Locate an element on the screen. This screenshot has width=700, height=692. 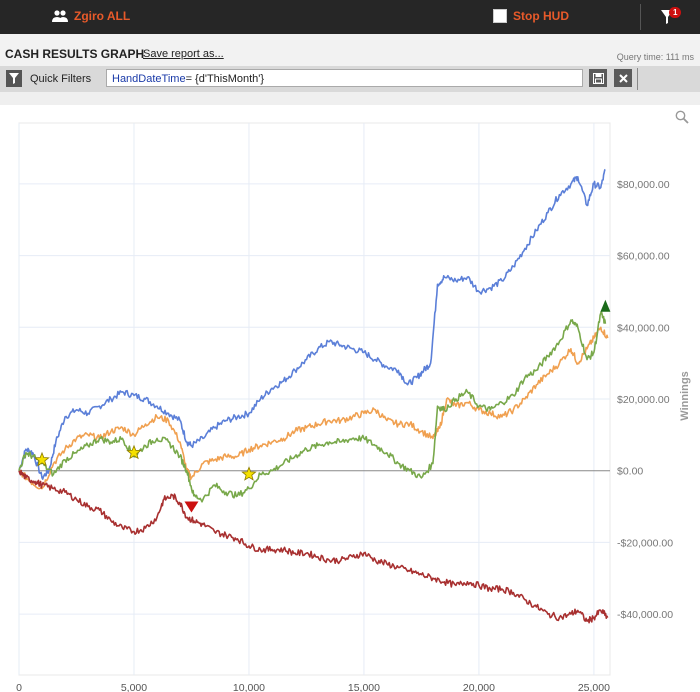
stop-hud-toggle: Stop HUD is located at coordinates (531, 16).